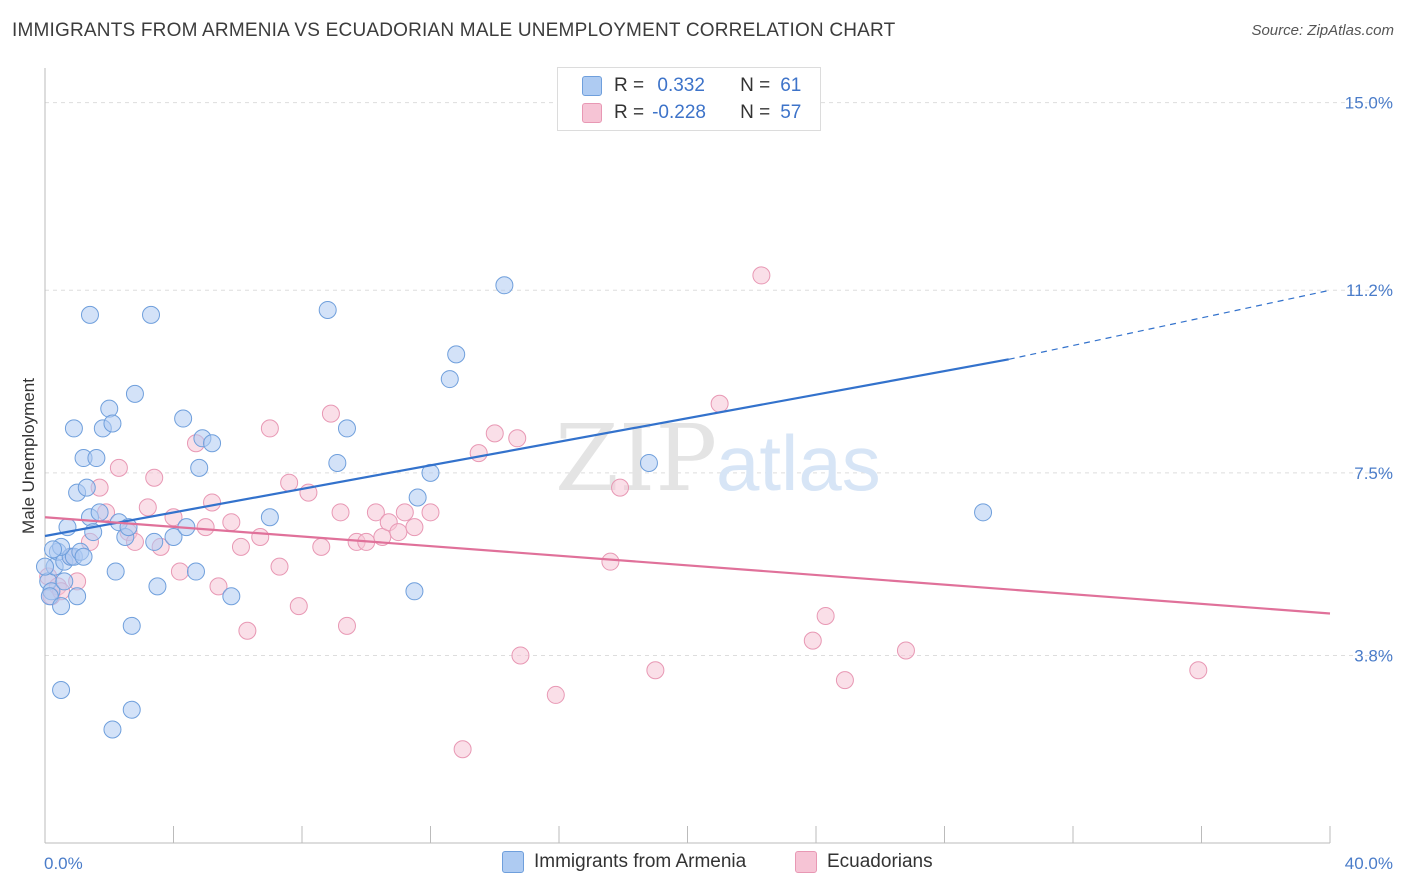 This screenshot has width=1406, height=892. I want to click on legend-row-ecuadorians: R = -0.228 N = 57, so click(691, 113).